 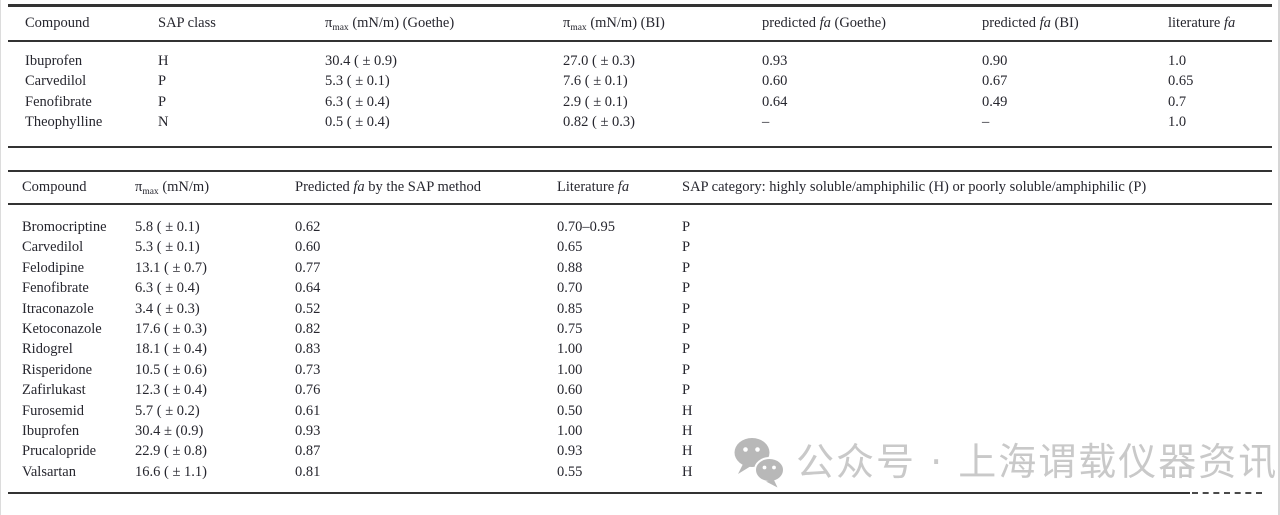 What do you see at coordinates (308, 227) in the screenshot?
I see `table-cell: 0.62` at bounding box center [308, 227].